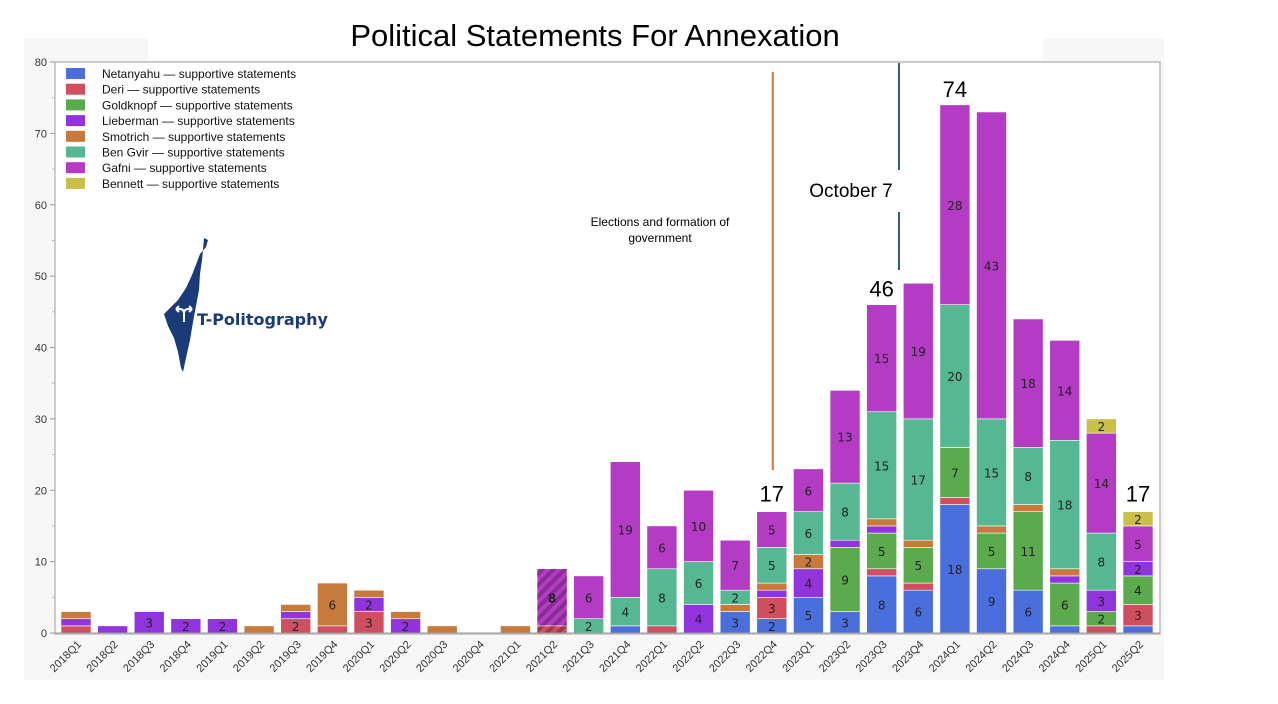 The width and height of the screenshot is (1278, 704). I want to click on total-highlight-label: 17, so click(1138, 494).